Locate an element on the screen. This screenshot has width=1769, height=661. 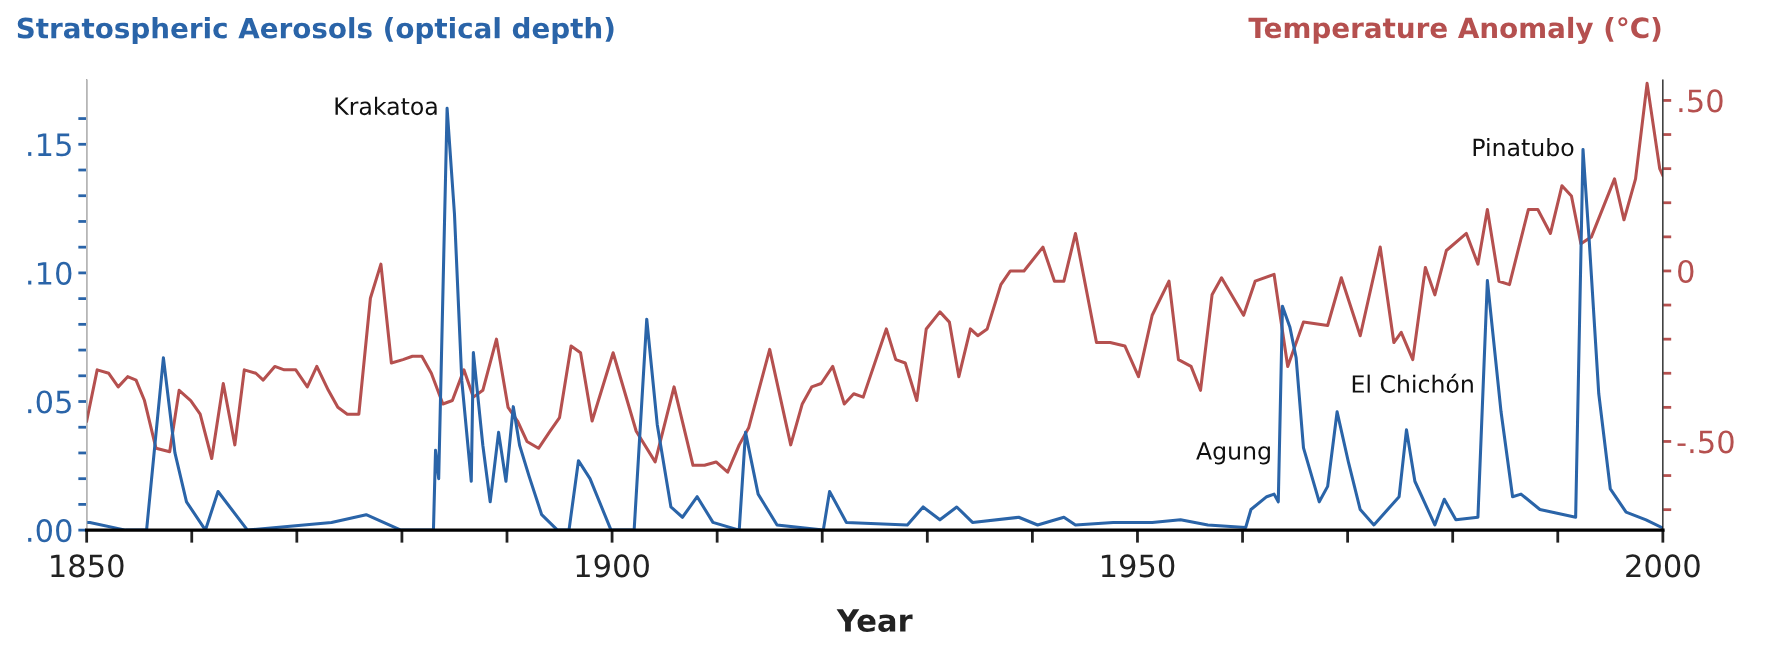
x-tick-label: 1850 is located at coordinates (87, 566).